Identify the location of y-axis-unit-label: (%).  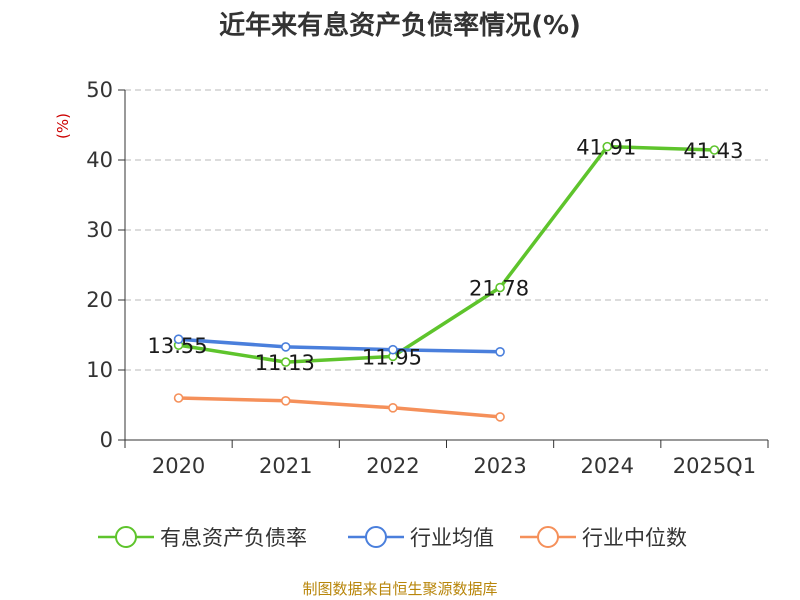
(63, 126).